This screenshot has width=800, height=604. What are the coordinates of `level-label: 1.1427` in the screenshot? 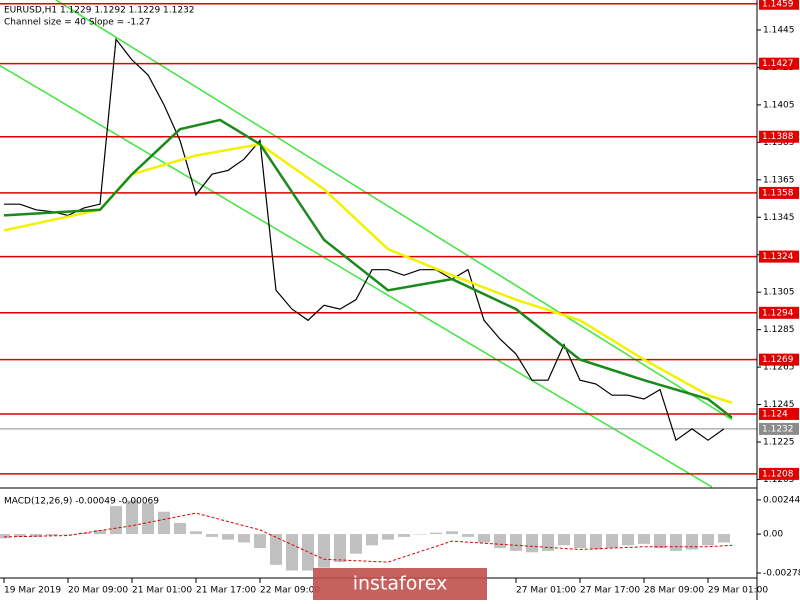 It's located at (778, 64).